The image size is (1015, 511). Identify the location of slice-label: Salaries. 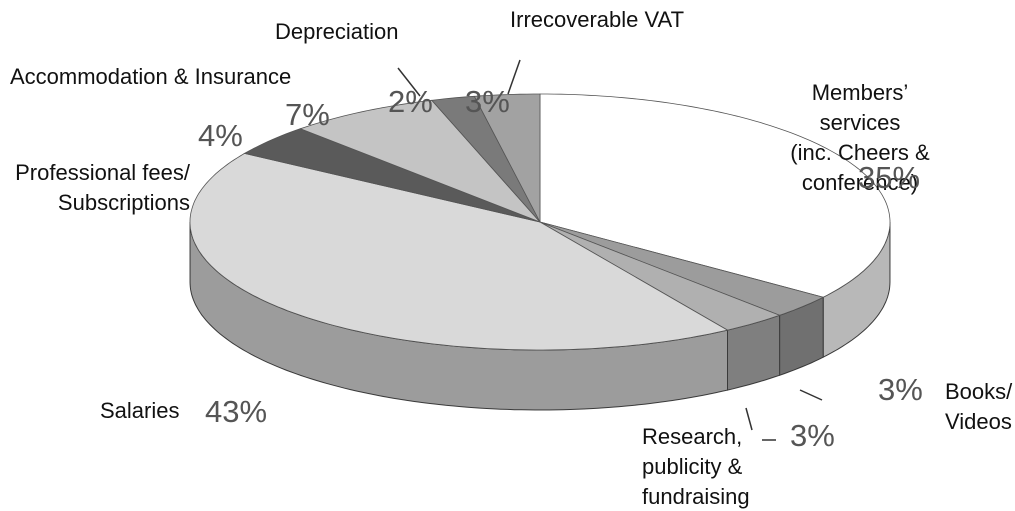
(140, 410).